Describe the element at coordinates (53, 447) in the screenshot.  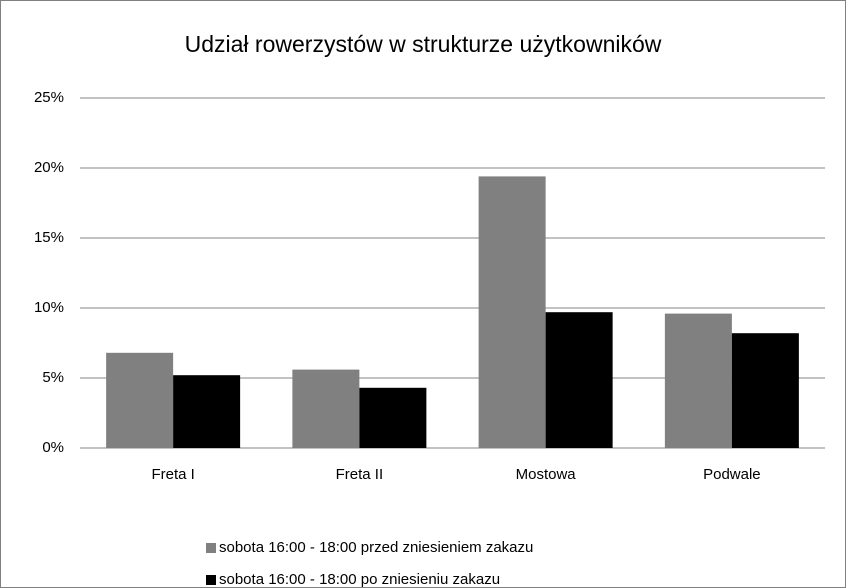
I see `y-tick-label: 0%` at that location.